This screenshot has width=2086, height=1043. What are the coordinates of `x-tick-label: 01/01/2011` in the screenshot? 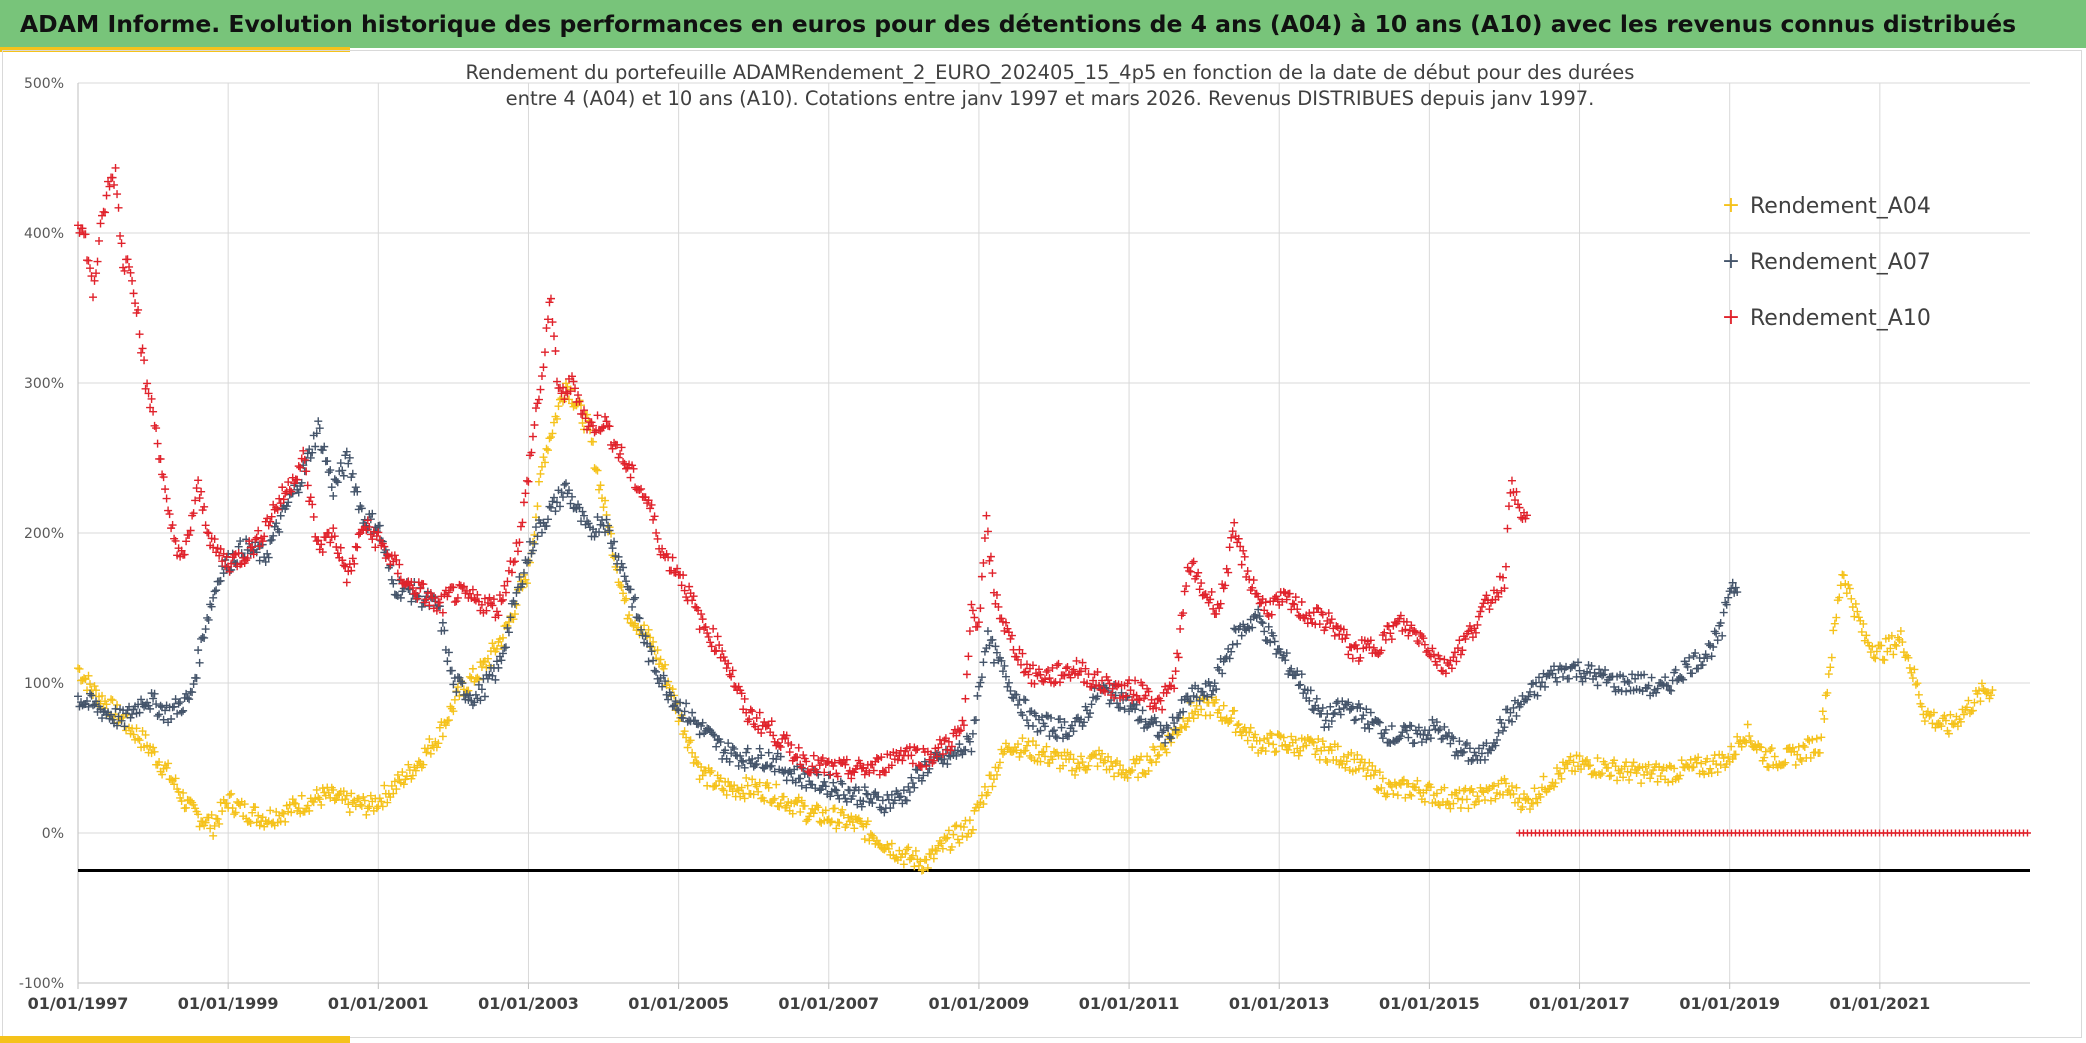 It's located at (1129, 1003).